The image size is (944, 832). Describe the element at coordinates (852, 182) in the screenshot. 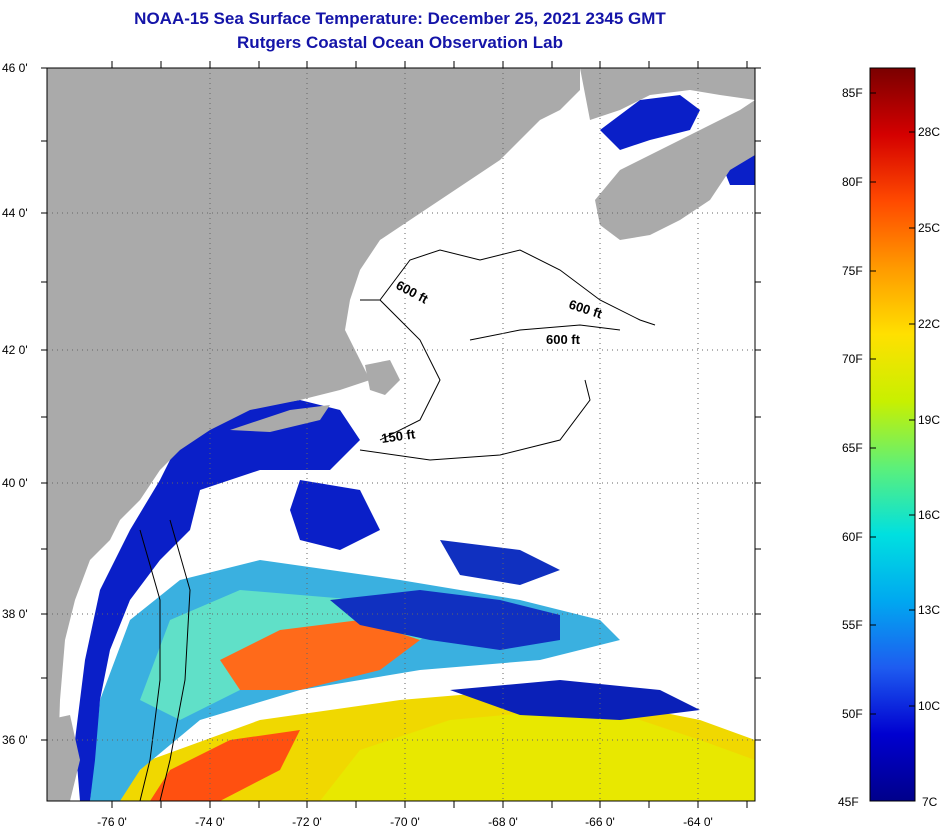

I see `colorbar-f-label: 80F` at that location.